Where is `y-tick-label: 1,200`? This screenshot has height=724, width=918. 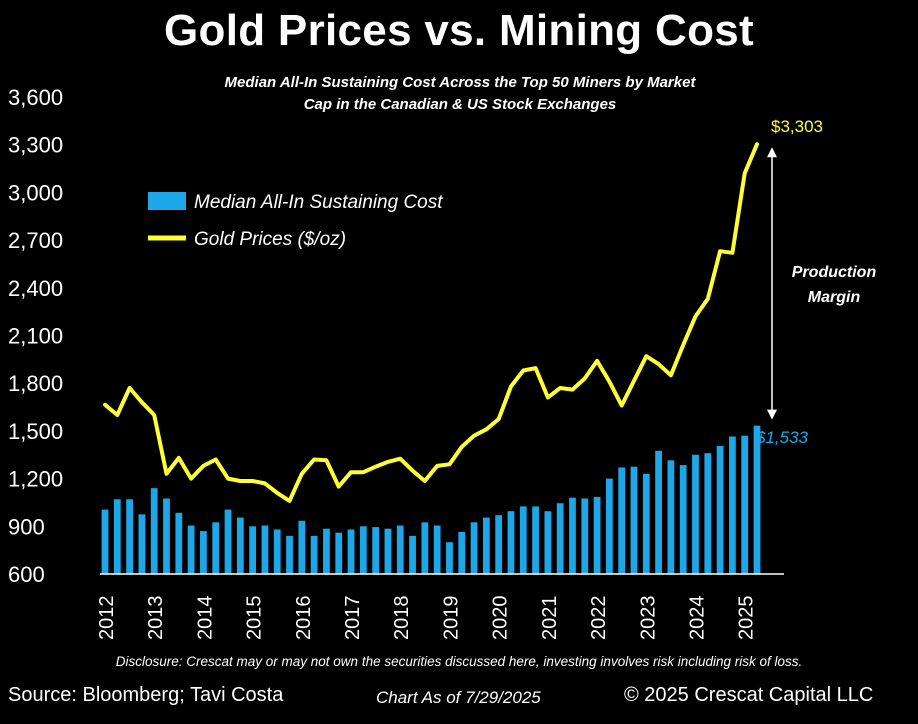 y-tick-label: 1,200 is located at coordinates (35, 479).